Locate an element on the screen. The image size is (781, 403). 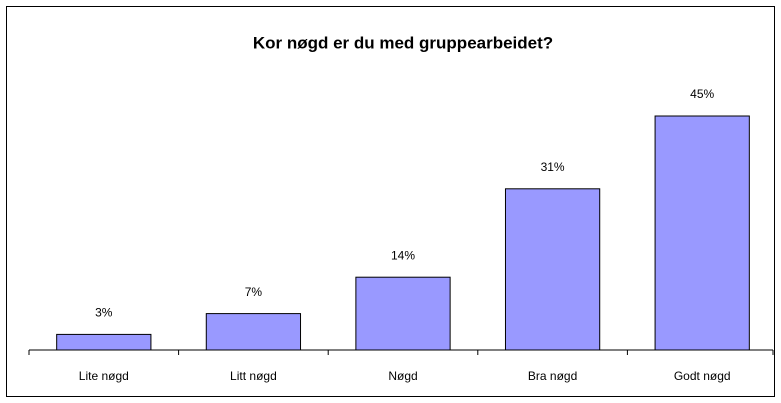
value-label: 14% is located at coordinates (403, 255).